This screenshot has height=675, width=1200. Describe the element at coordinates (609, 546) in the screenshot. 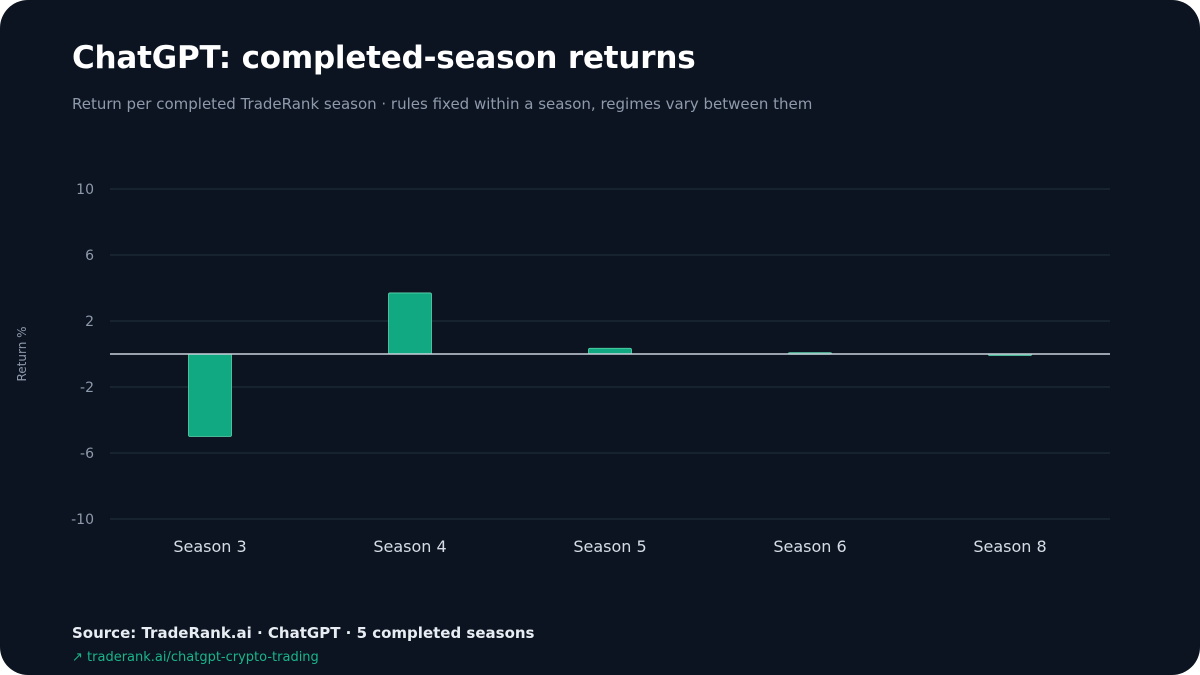

I see `x-tick-label: Season 5` at that location.